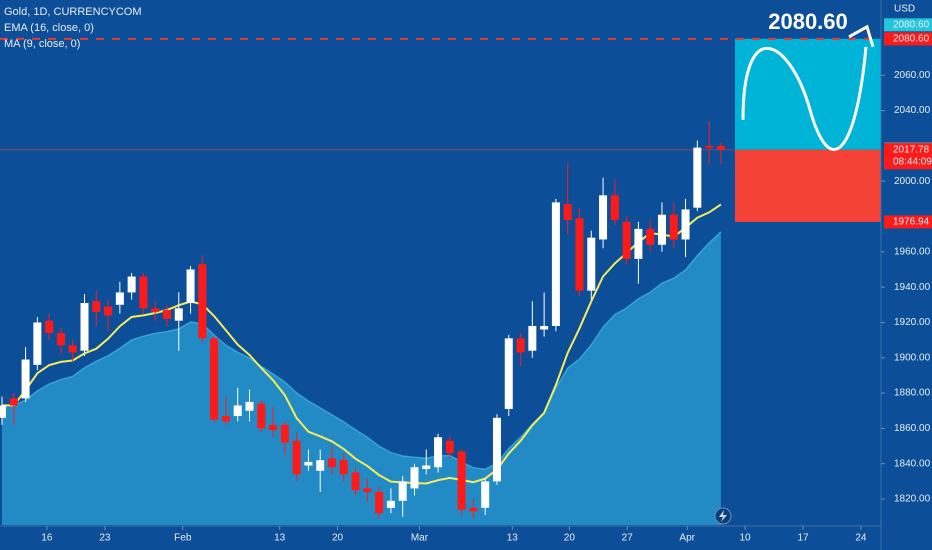  What do you see at coordinates (912, 161) in the screenshot?
I see `countdown-label: 08:44:09` at bounding box center [912, 161].